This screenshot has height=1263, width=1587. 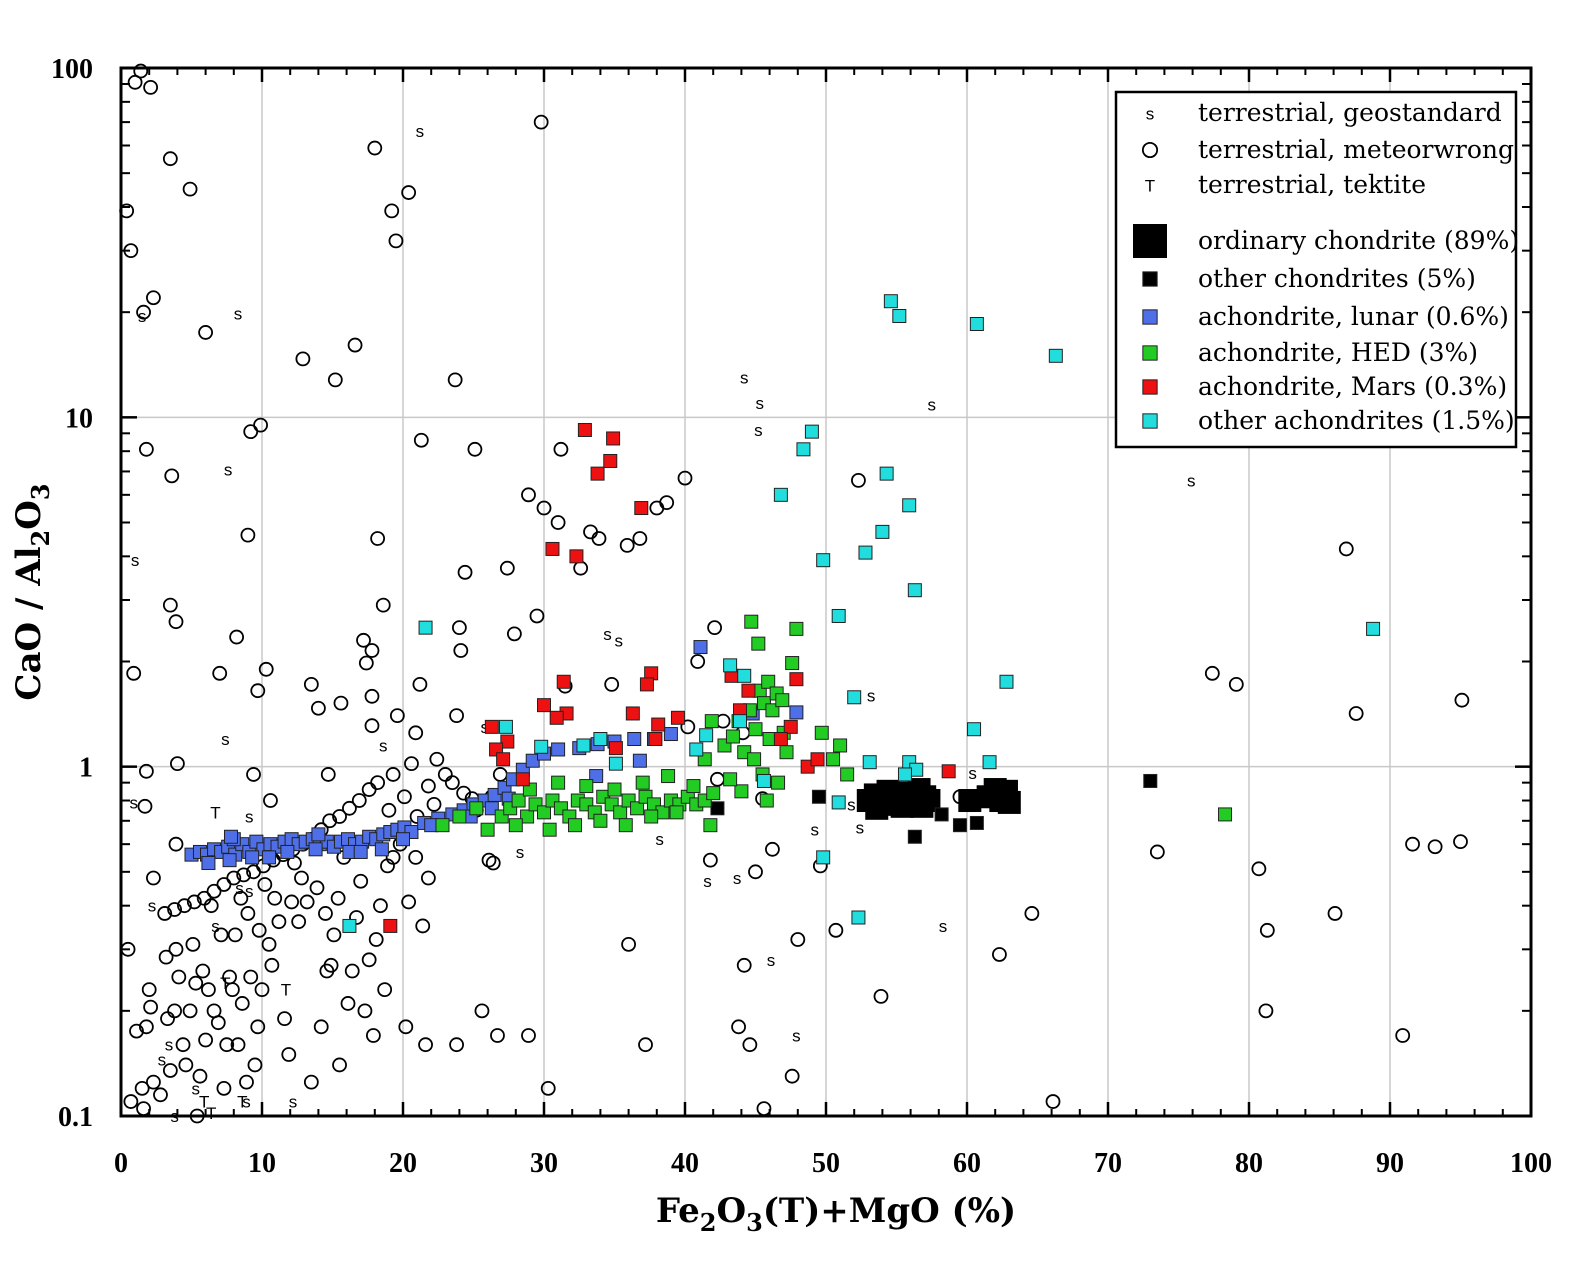 I want to click on x-tick-label: 80, so click(x=1249, y=1163).